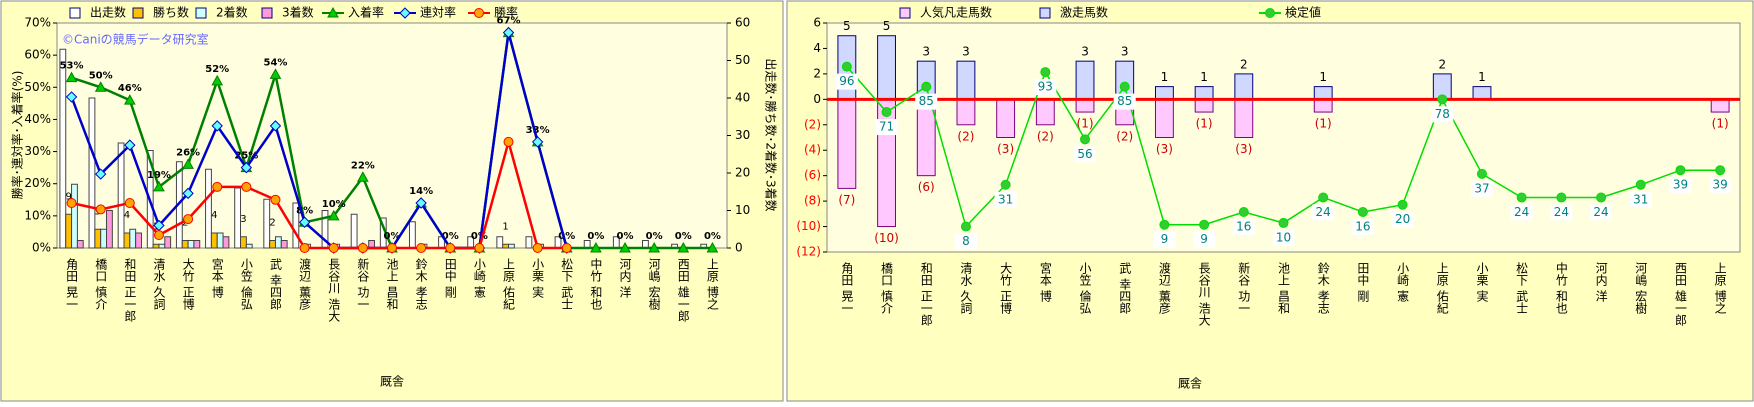  I want to click on data-label: 20, so click(1402, 219).